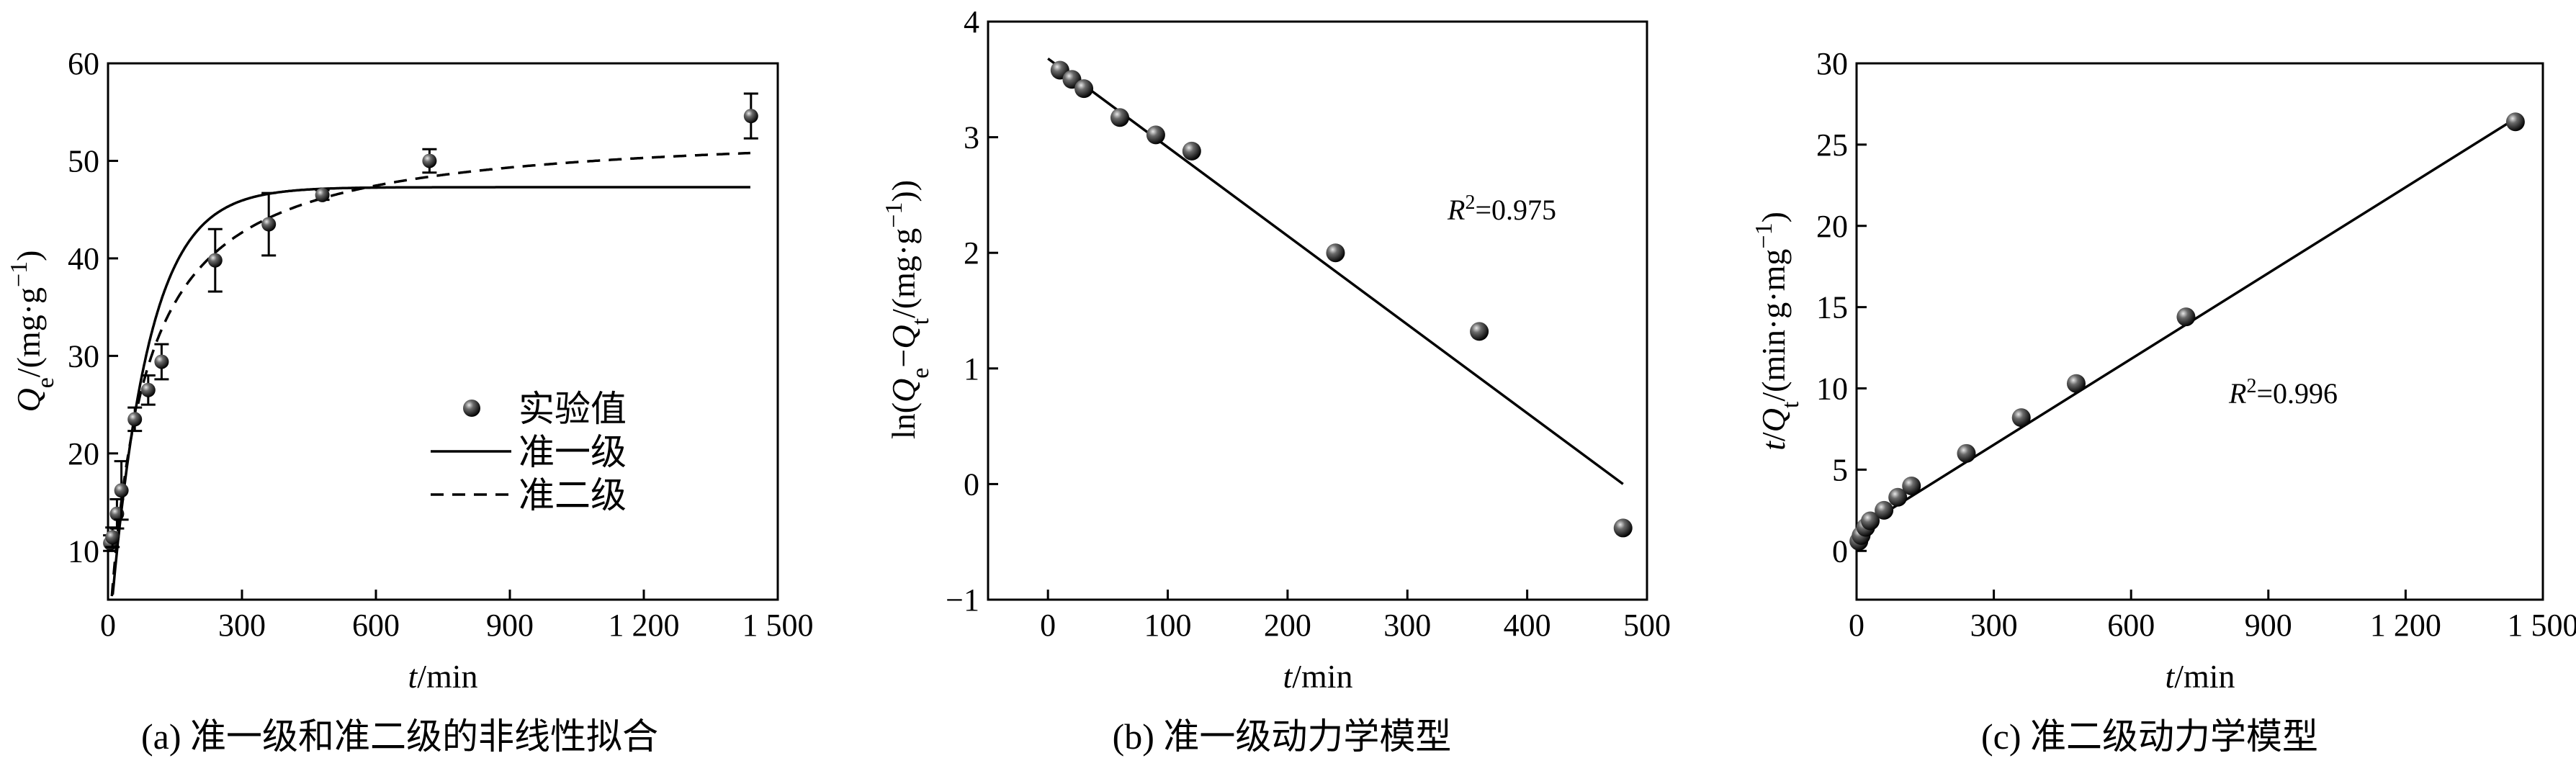  Describe the element at coordinates (2187, 331) in the screenshot. I see `data-points-c` at that location.